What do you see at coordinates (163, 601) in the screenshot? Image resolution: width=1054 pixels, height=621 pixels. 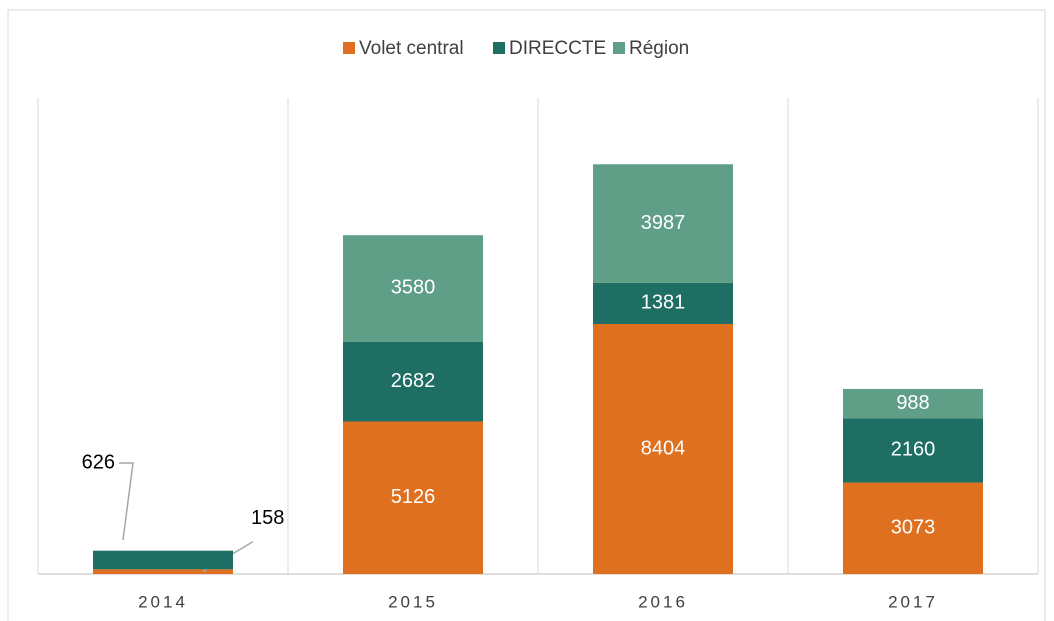 I see `x-tick-label: 2014` at bounding box center [163, 601].